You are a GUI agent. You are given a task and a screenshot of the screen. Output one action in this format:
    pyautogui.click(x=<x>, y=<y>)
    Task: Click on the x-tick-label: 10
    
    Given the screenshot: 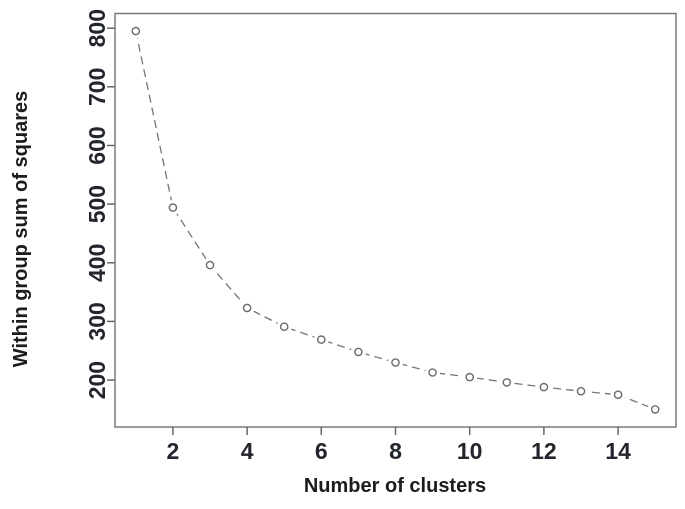 What is the action you would take?
    pyautogui.click(x=470, y=451)
    